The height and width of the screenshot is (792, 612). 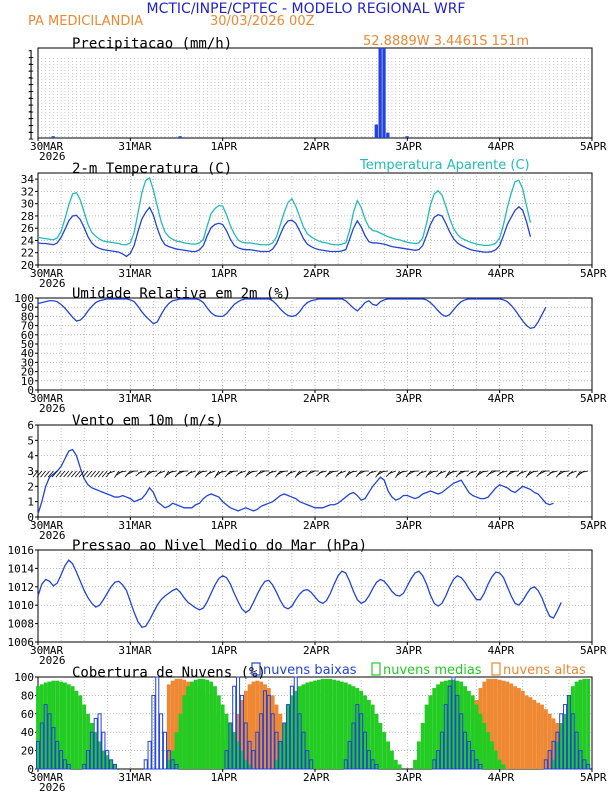 What do you see at coordinates (501, 273) in the screenshot?
I see `xtick-label-temp: 4APR` at bounding box center [501, 273].